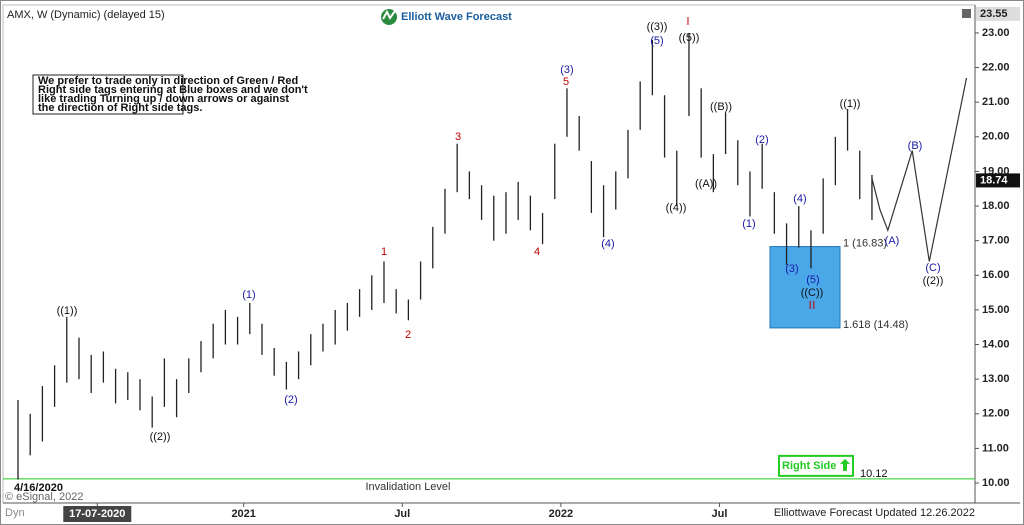 This screenshot has width=1024, height=525. Describe the element at coordinates (721, 107) in the screenshot. I see `wave-label: ((B))` at that location.